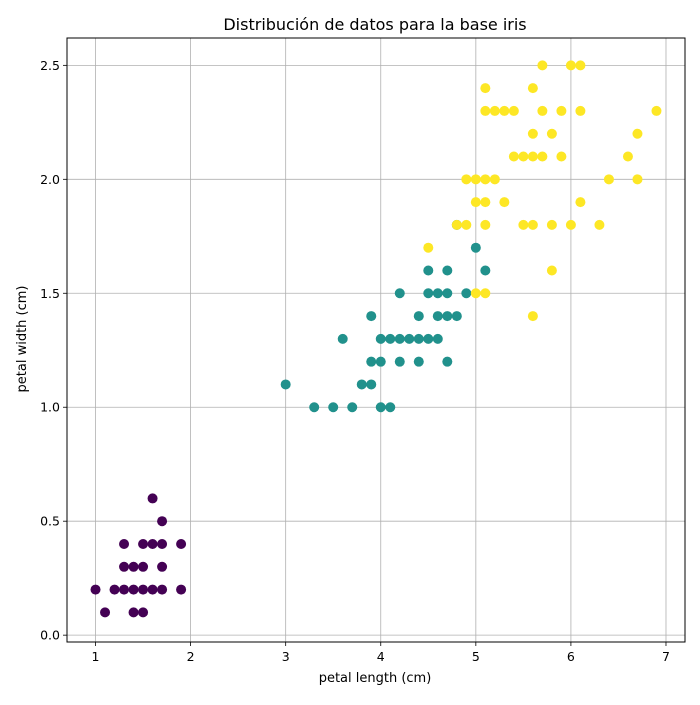 The image size is (700, 705). Describe the element at coordinates (381, 653) in the screenshot. I see `x-axis-ticks: 1 2 3 4 5 6 7` at that location.